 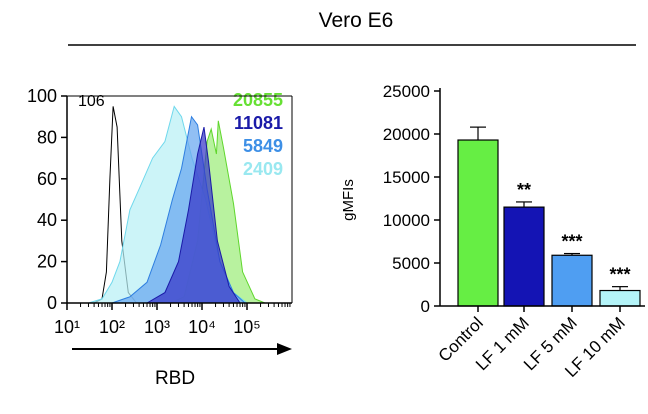 What do you see at coordinates (356, 20) in the screenshot?
I see `figure-title: Vero E6` at bounding box center [356, 20].